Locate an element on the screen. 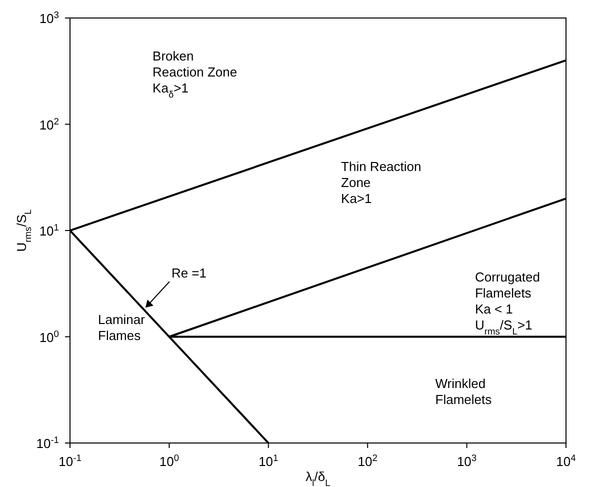 The width and height of the screenshot is (598, 487). y-tick-label: 10$^{-1}$ is located at coordinates (47, 443).